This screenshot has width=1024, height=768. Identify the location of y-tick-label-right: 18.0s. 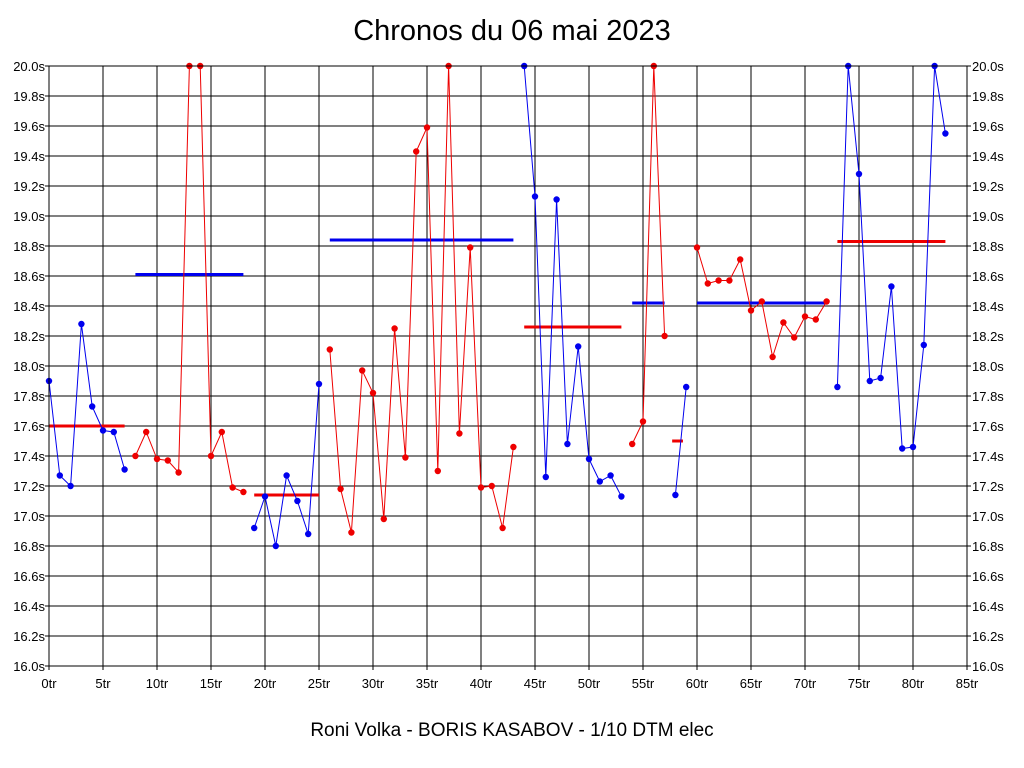
(988, 366).